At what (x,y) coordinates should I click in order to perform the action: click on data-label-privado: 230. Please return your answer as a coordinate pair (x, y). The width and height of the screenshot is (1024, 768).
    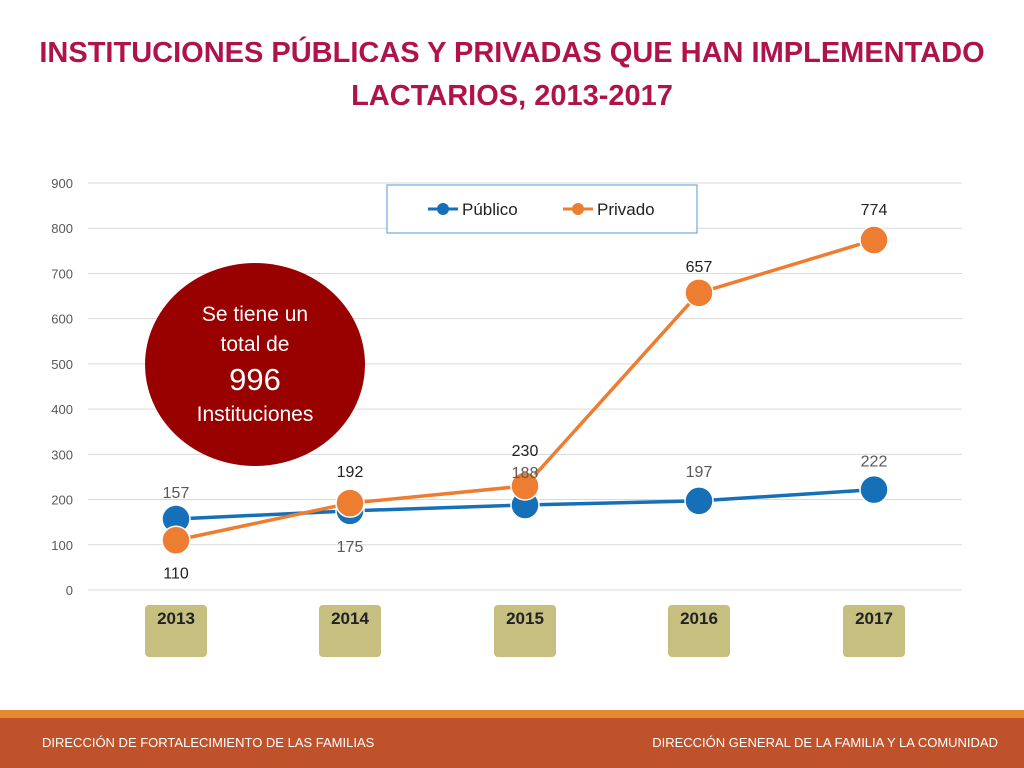
    Looking at the image, I should click on (525, 451).